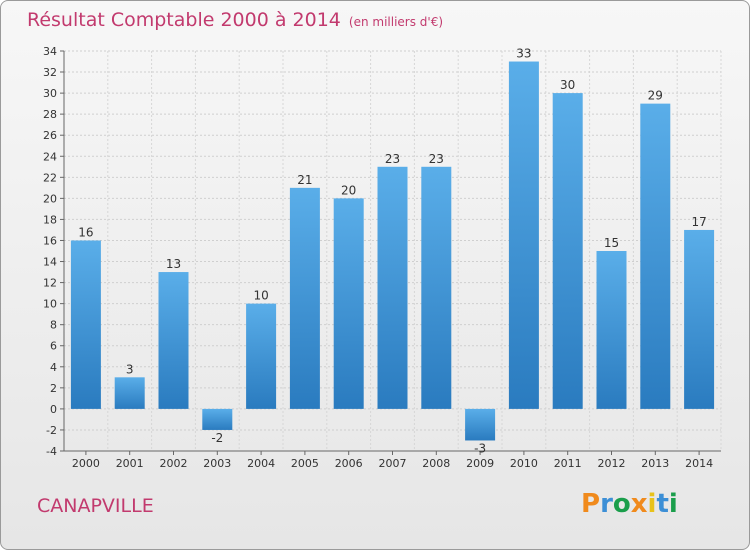 This screenshot has width=750, height=550. Describe the element at coordinates (305, 463) in the screenshot. I see `x-tick-label: 2005` at that location.